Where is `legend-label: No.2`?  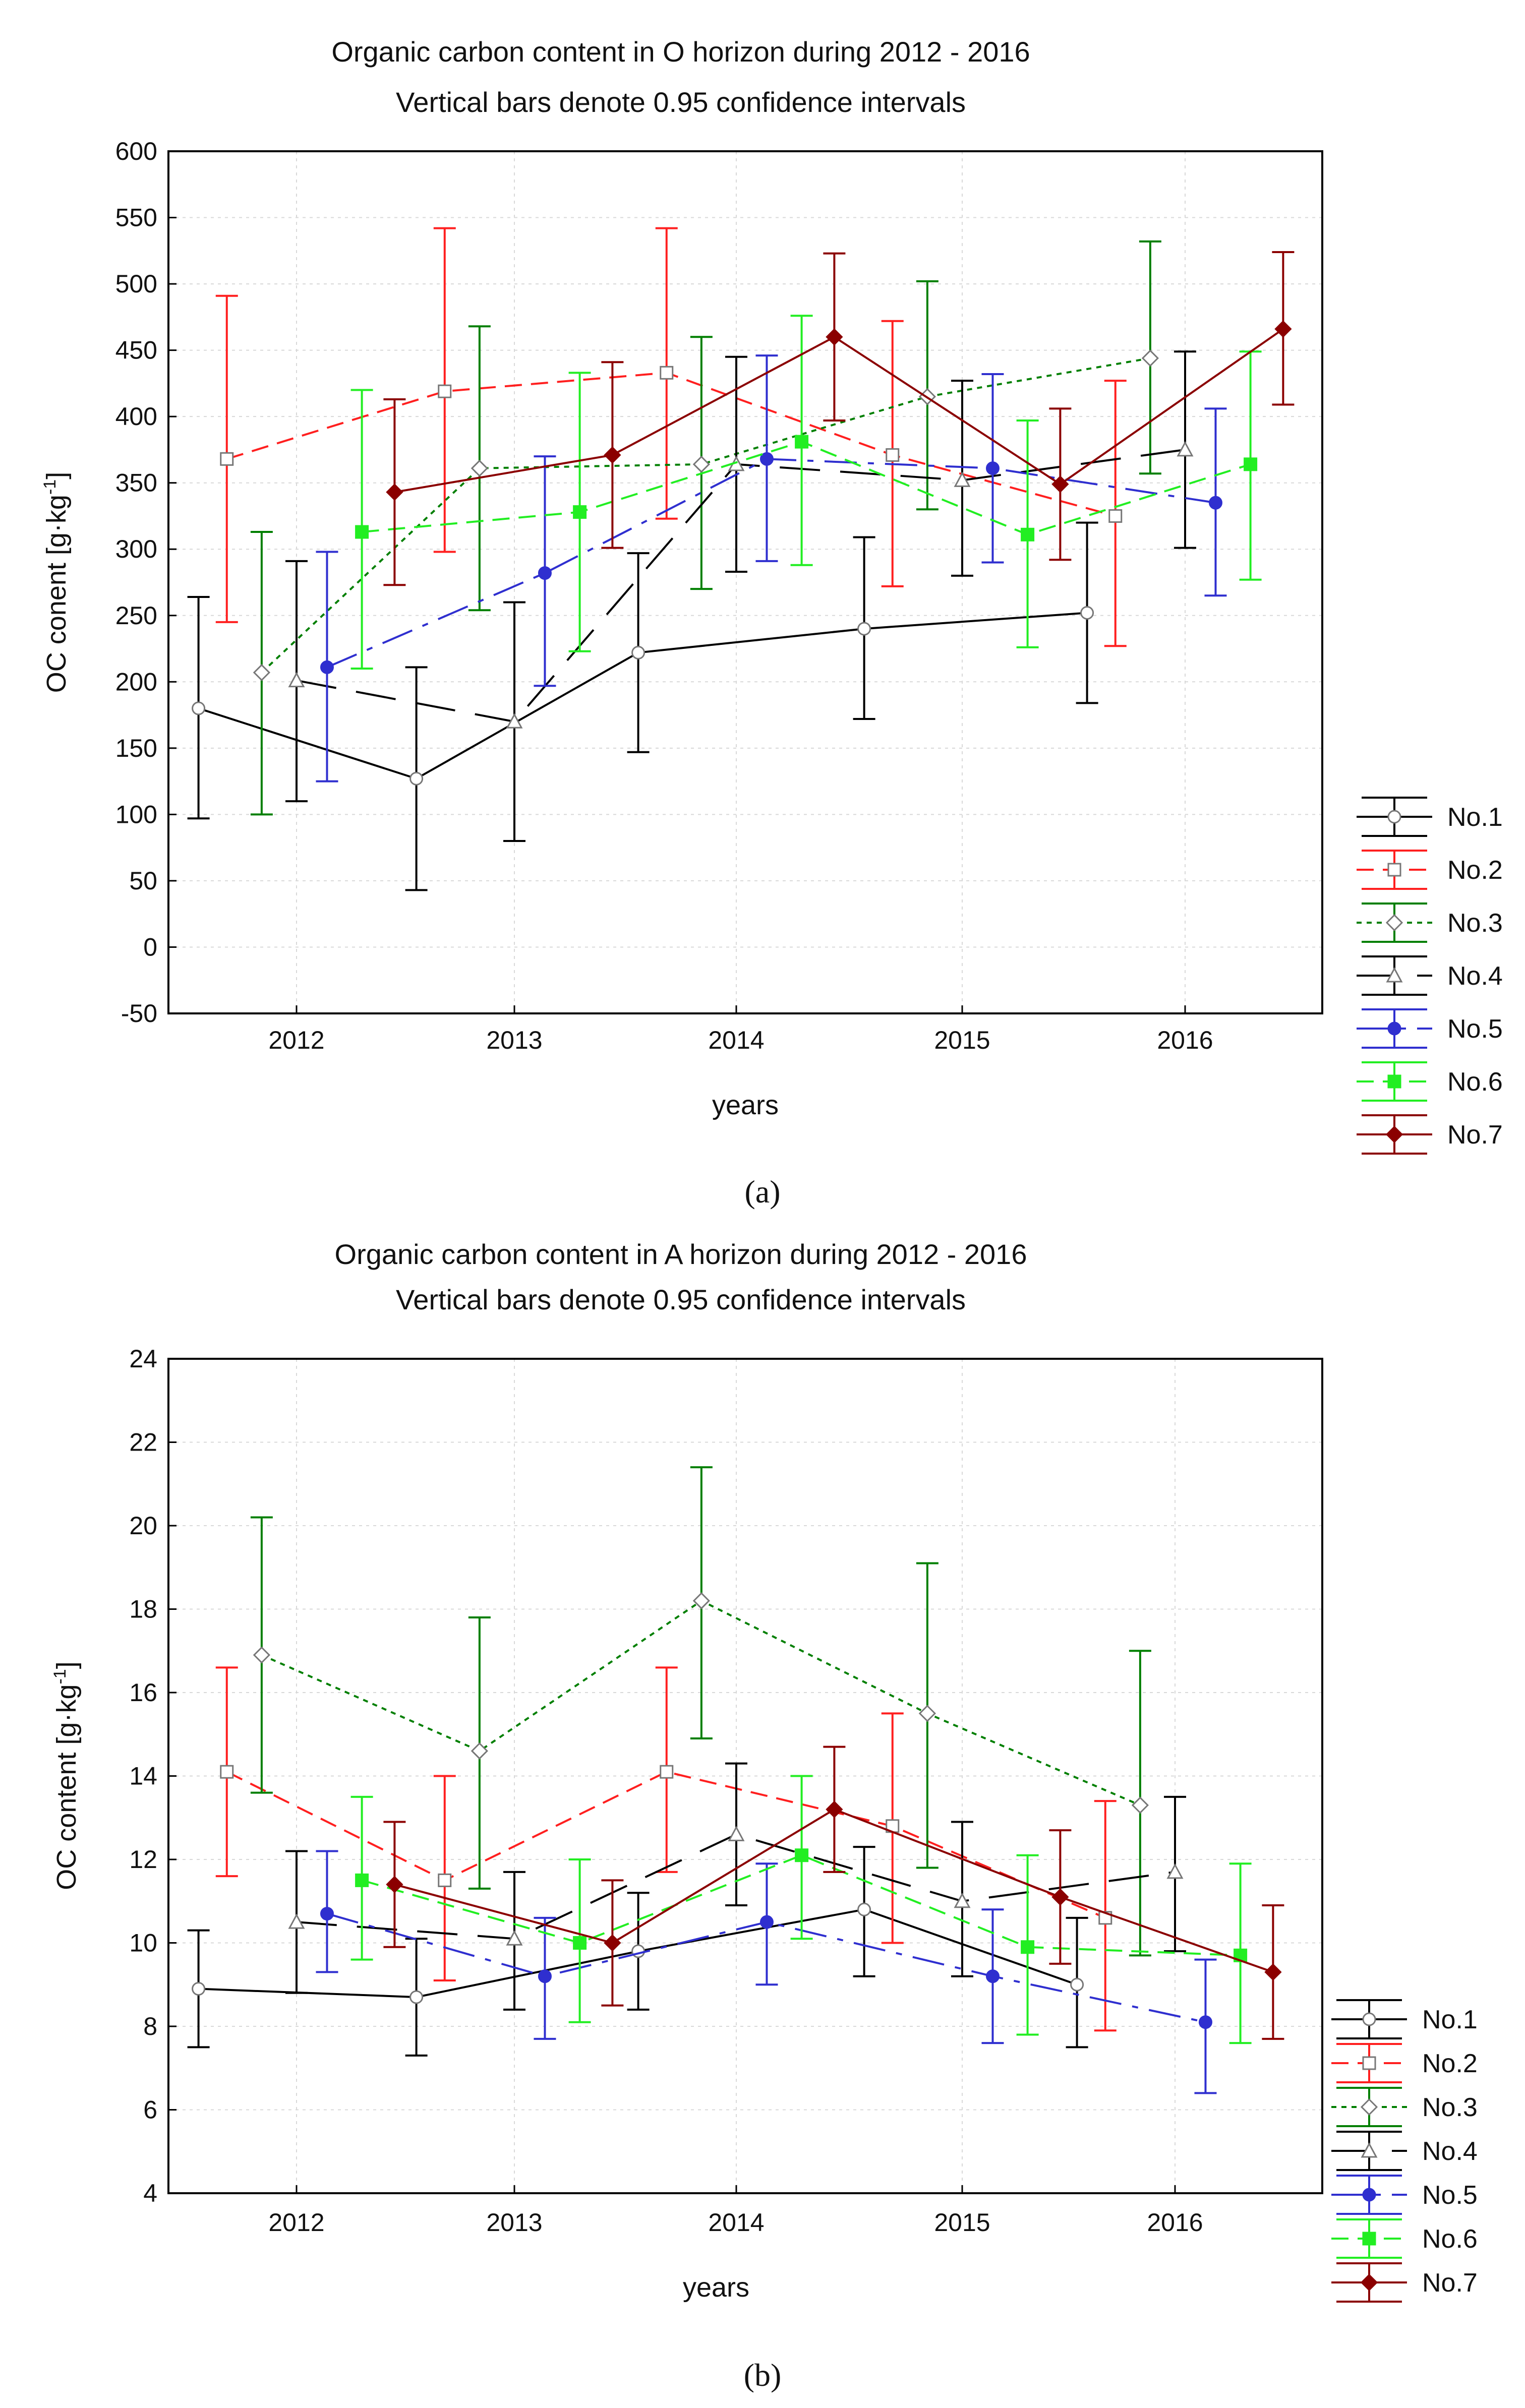
legend-label: No.2 is located at coordinates (1475, 870).